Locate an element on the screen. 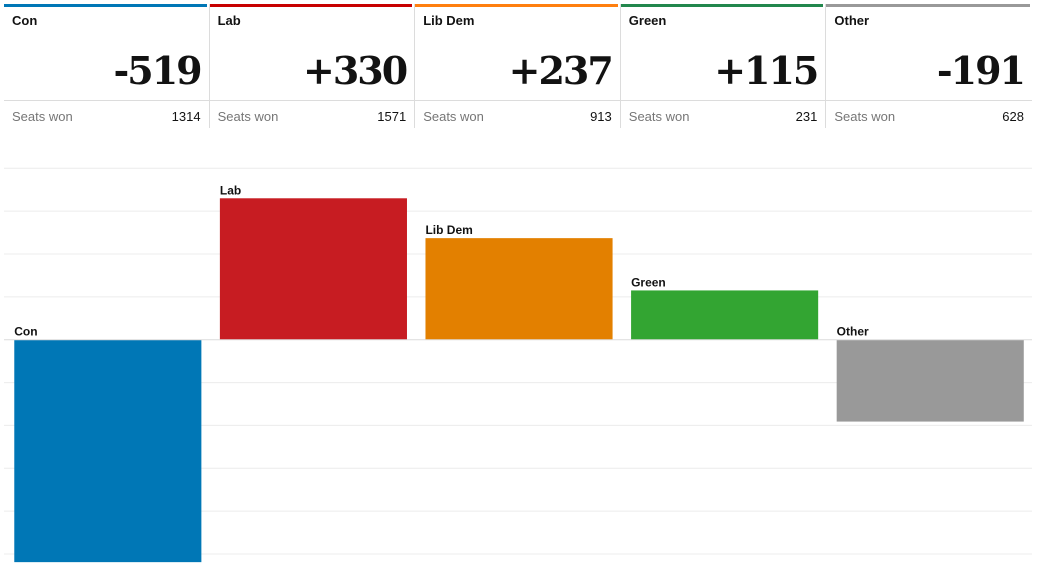  card-party-name: Green is located at coordinates (647, 20).